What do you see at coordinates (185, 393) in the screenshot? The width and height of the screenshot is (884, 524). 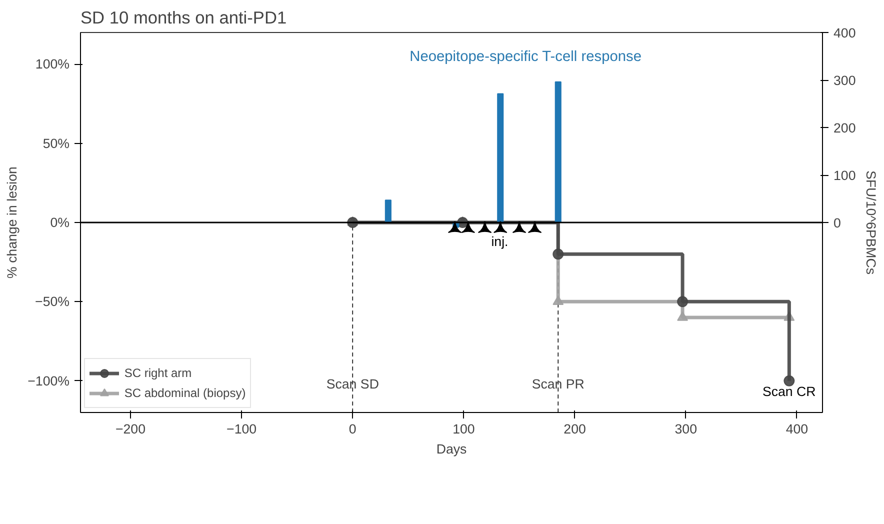 I see `legend-label: SC abdominal (biopsy)` at bounding box center [185, 393].